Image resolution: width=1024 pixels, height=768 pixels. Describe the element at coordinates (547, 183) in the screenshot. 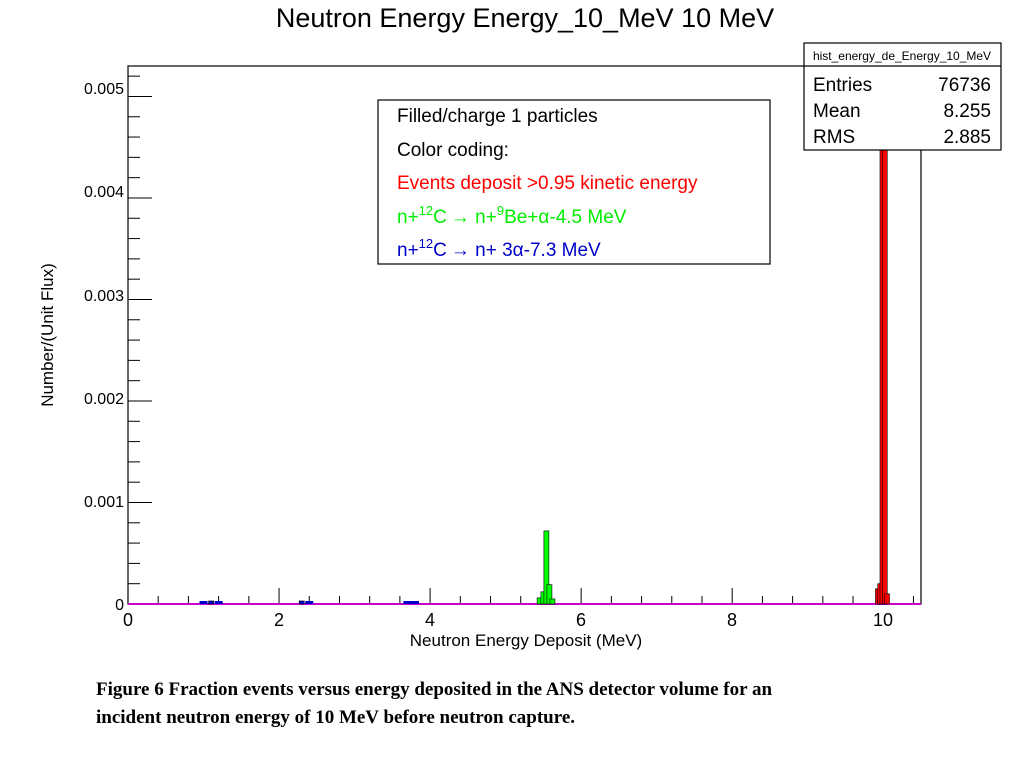

I see `legend-line-red: Events deposit >0.95 kinetic energy` at that location.